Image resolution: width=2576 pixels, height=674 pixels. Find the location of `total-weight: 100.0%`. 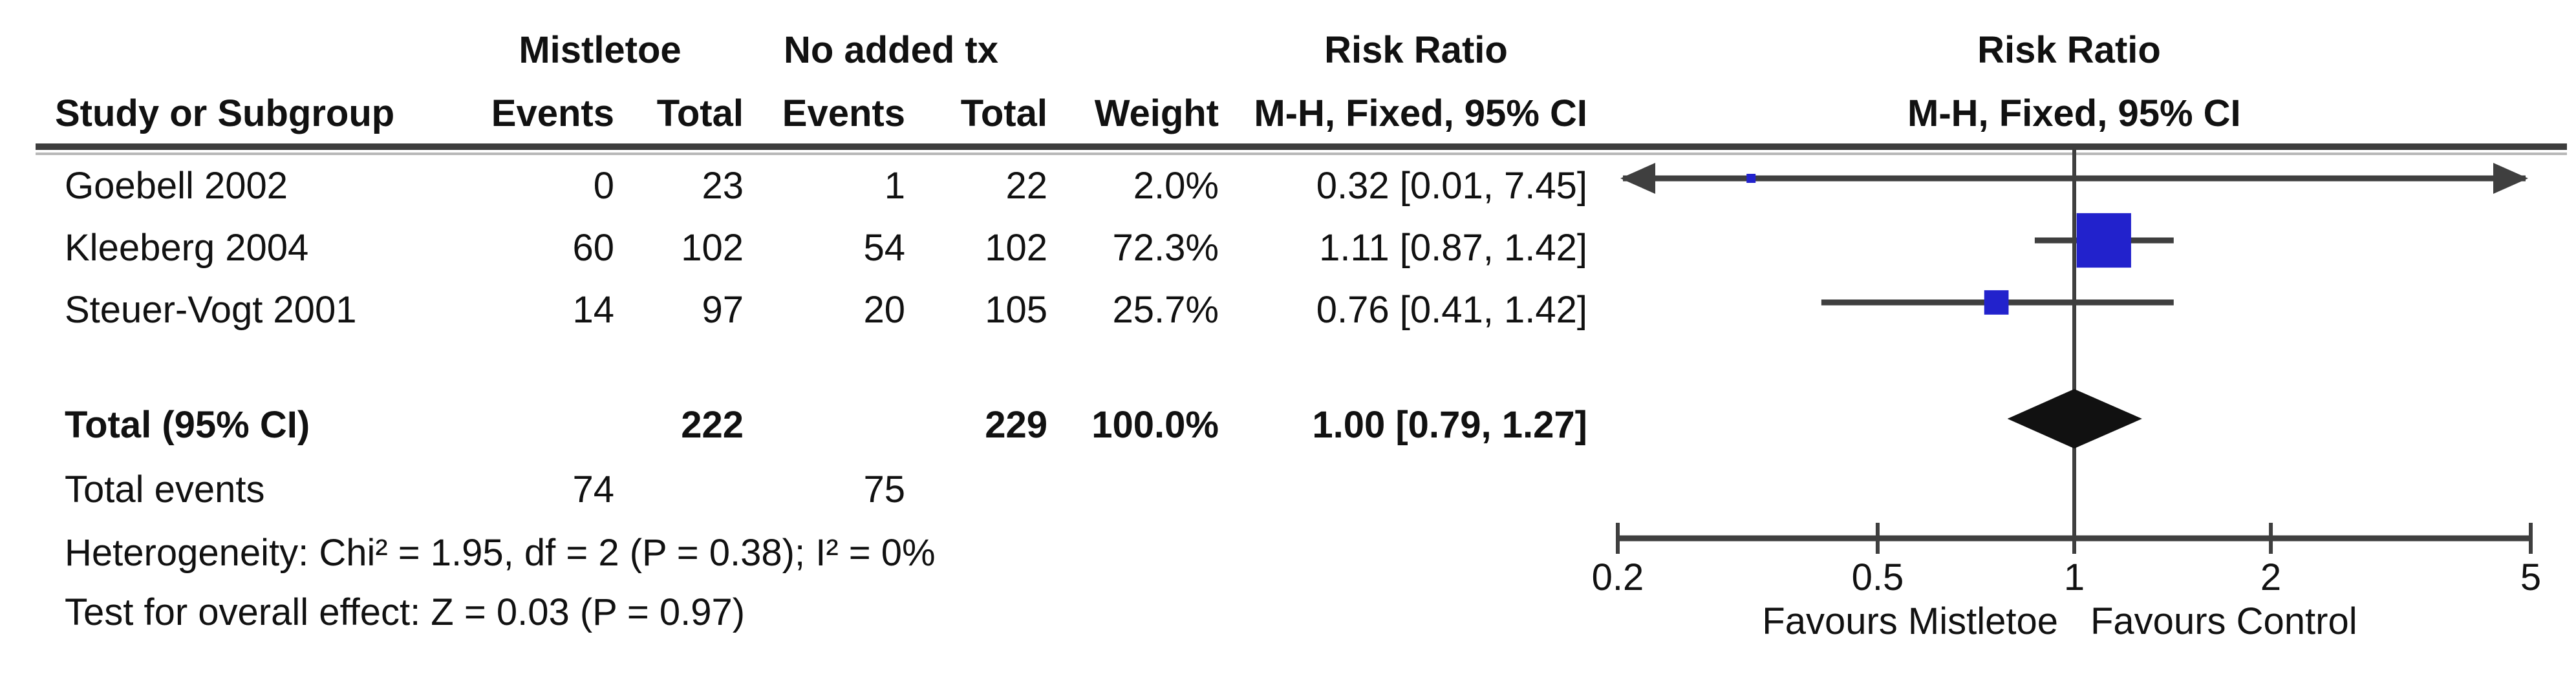

total-weight: 100.0% is located at coordinates (1155, 425).